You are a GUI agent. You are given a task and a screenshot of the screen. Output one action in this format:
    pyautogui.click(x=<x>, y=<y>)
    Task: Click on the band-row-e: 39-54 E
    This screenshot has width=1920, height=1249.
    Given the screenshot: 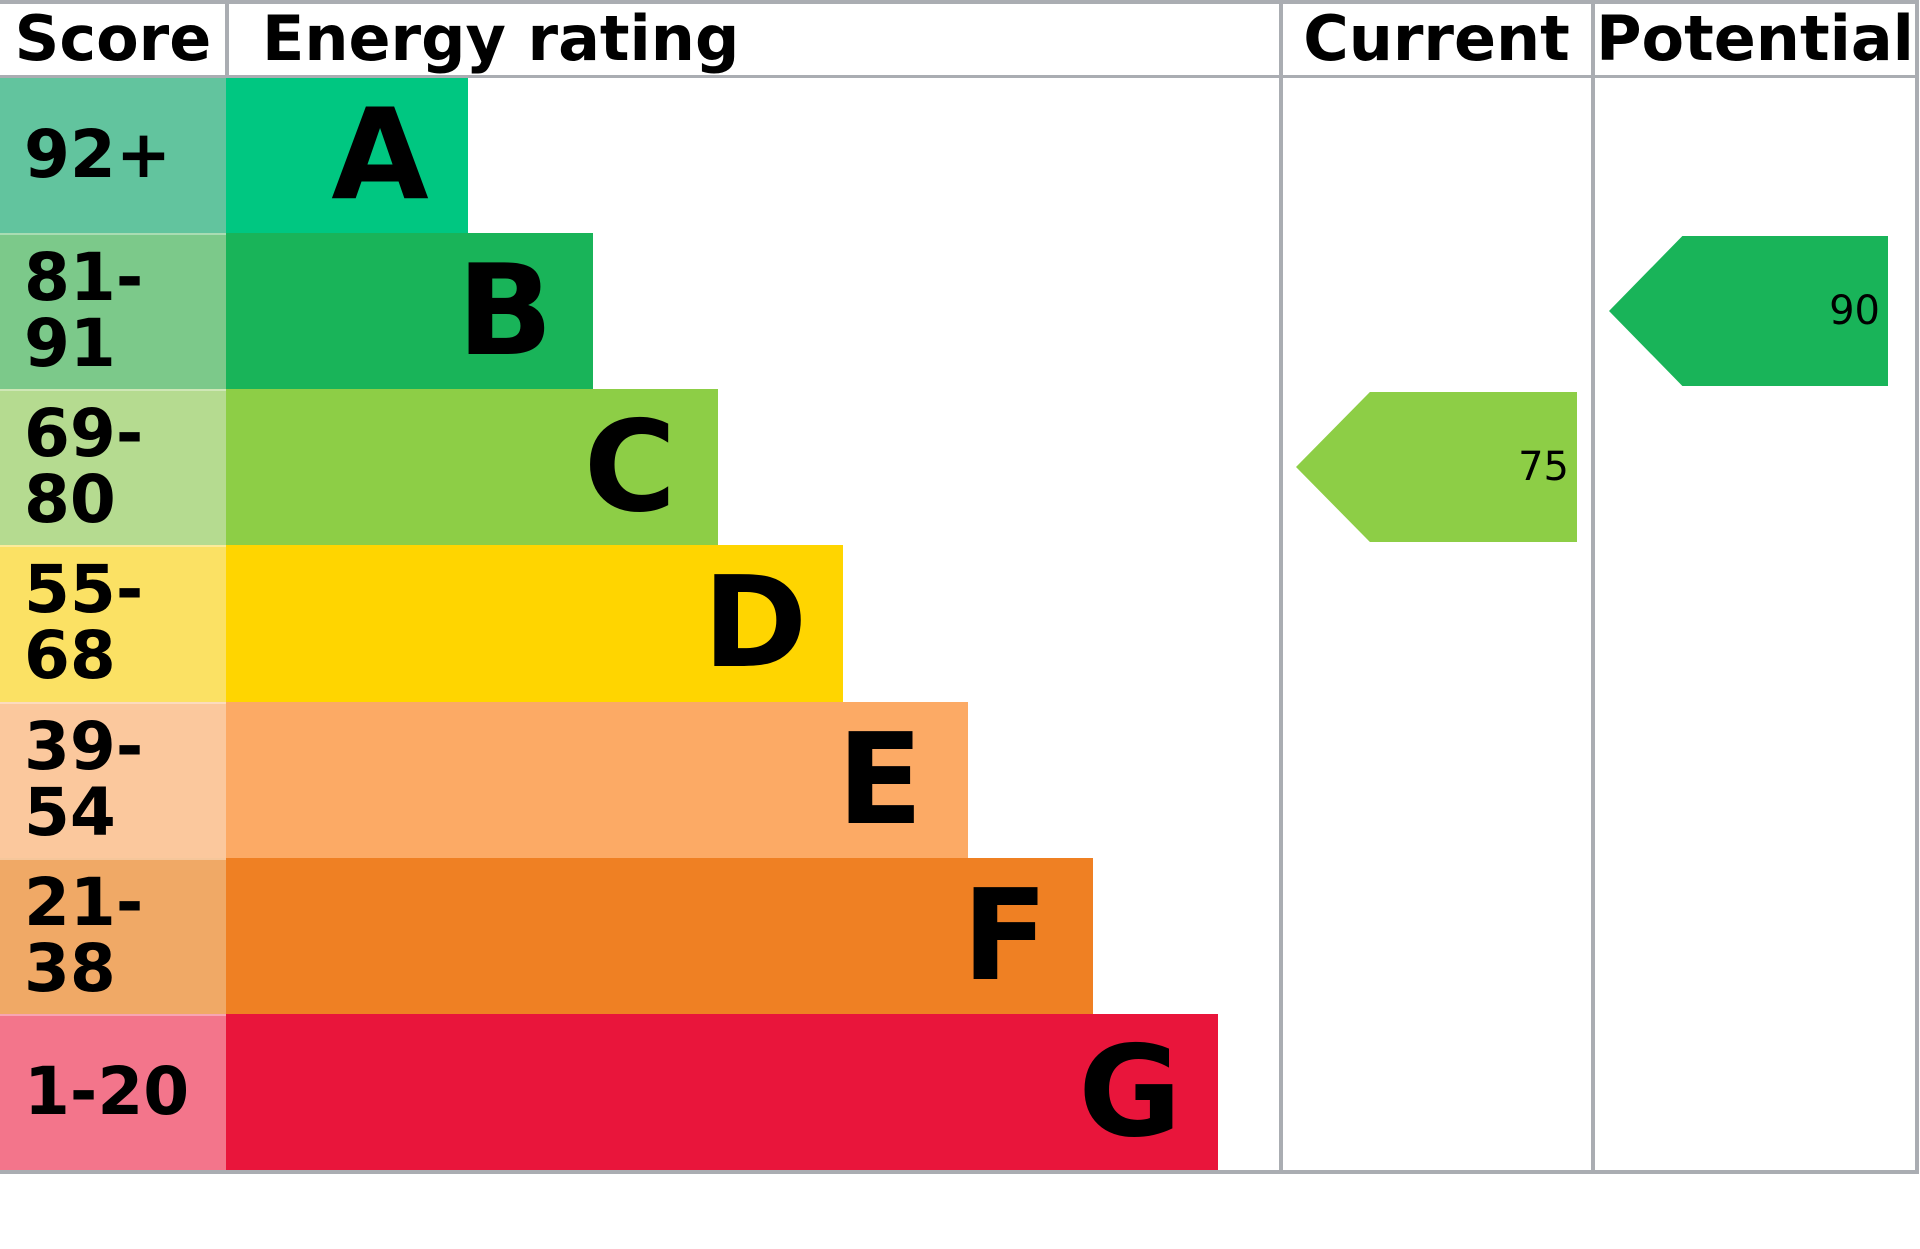 What is the action you would take?
    pyautogui.click(x=959, y=779)
    